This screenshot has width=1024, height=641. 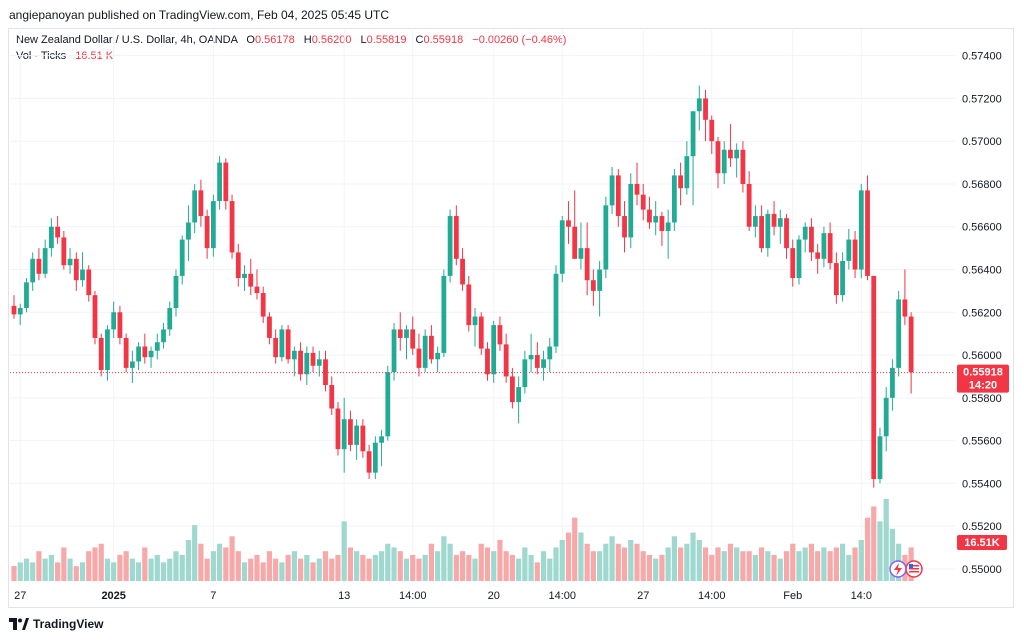 I want to click on price-tick-12: 0.55000, so click(x=982, y=570).